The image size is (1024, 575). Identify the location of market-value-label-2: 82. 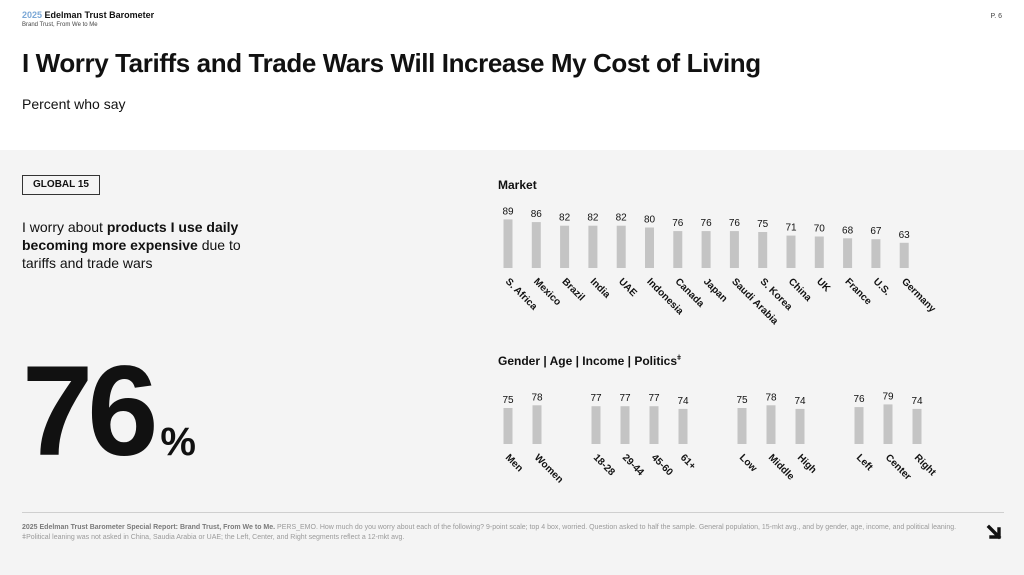
(565, 218).